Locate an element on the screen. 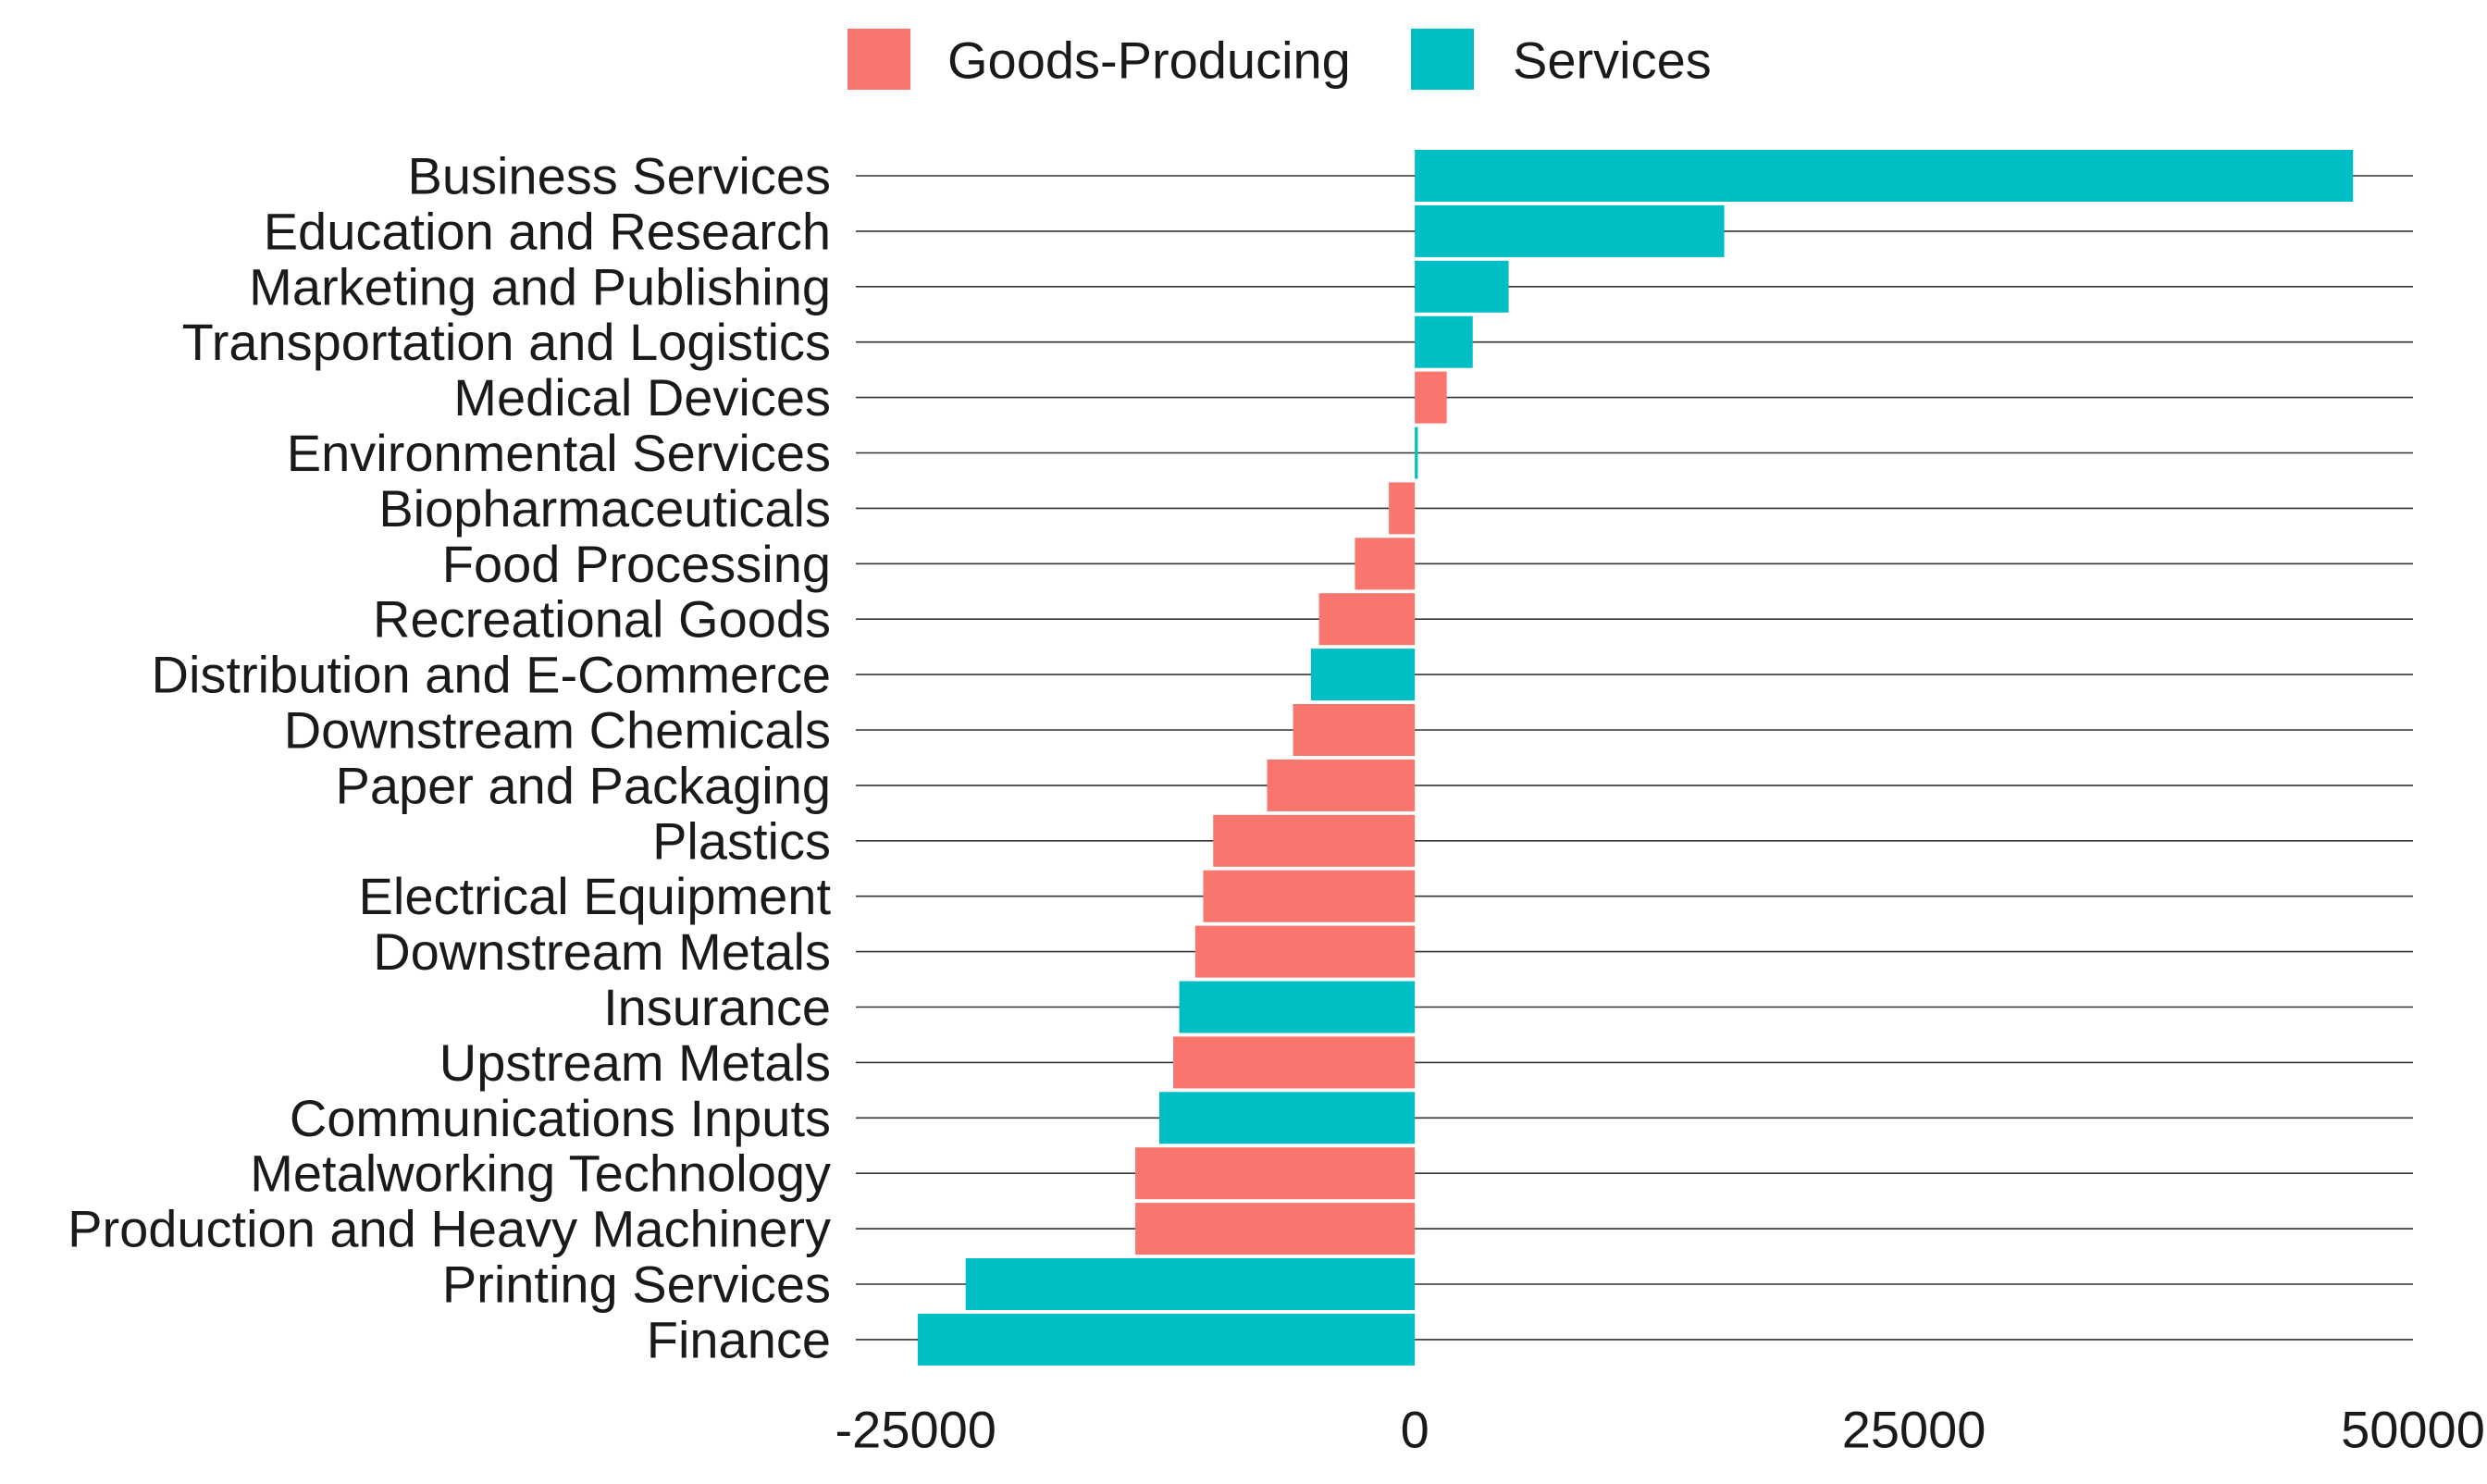 This screenshot has width=2487, height=1484. category-label-food-processing: Food Processing is located at coordinates (636, 564).